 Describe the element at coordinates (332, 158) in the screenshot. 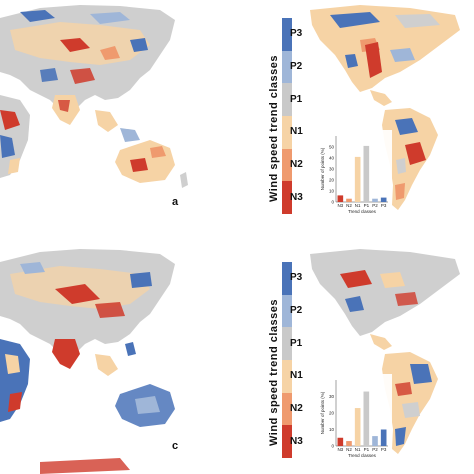

I see `y-tick-label: 40` at that location.